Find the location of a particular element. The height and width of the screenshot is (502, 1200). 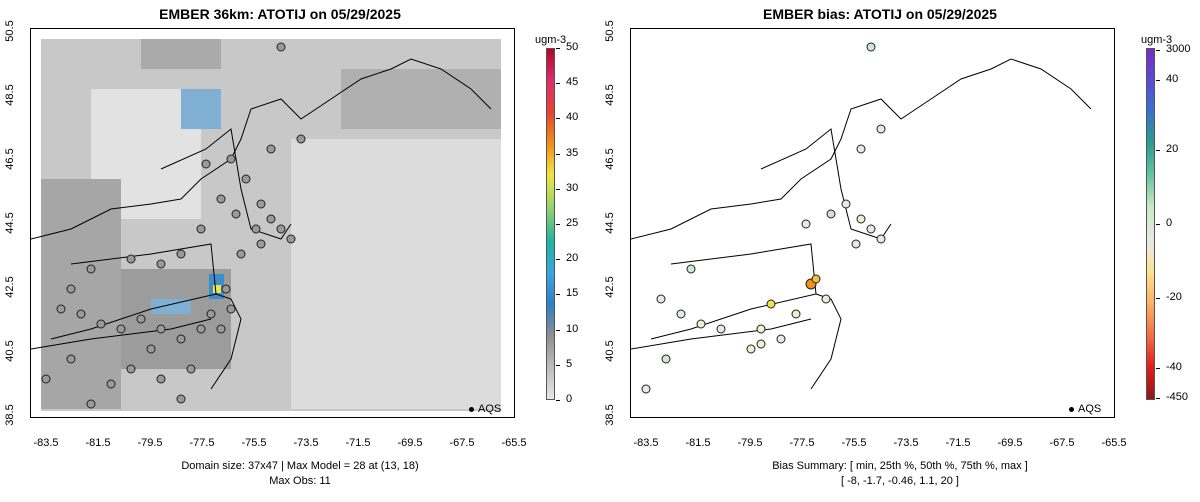

y-tick-label: 42.5 is located at coordinates (10, 287).